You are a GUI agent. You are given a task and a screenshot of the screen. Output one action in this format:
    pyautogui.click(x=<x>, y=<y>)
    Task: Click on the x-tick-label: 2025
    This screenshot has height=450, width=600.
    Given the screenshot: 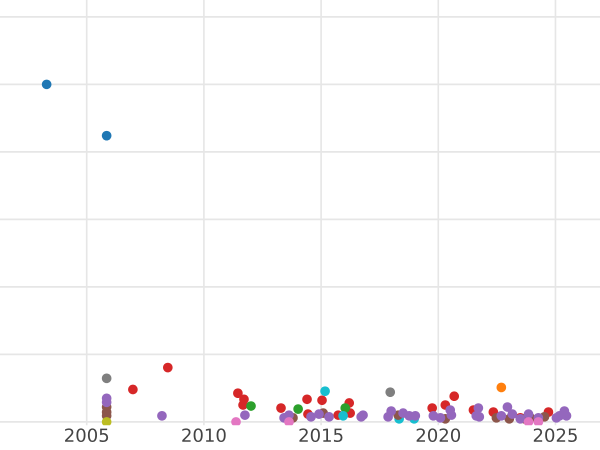 What is the action you would take?
    pyautogui.click(x=555, y=435)
    